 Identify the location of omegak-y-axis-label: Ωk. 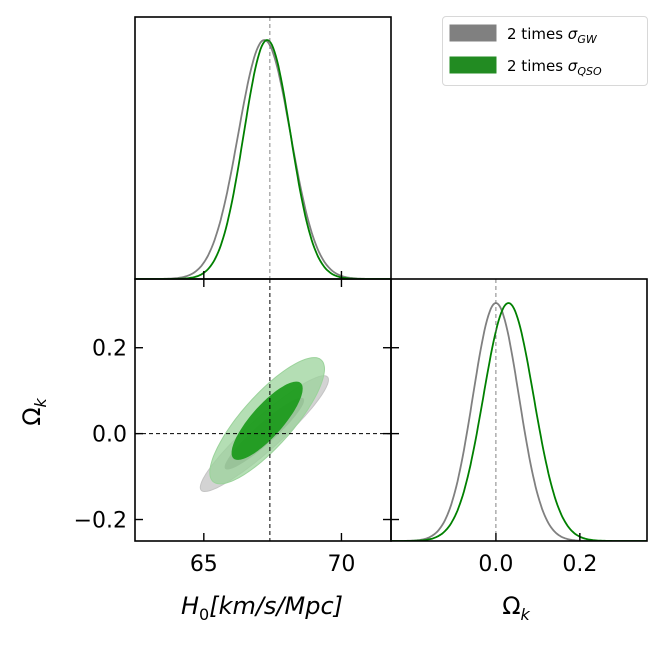
(34, 411).